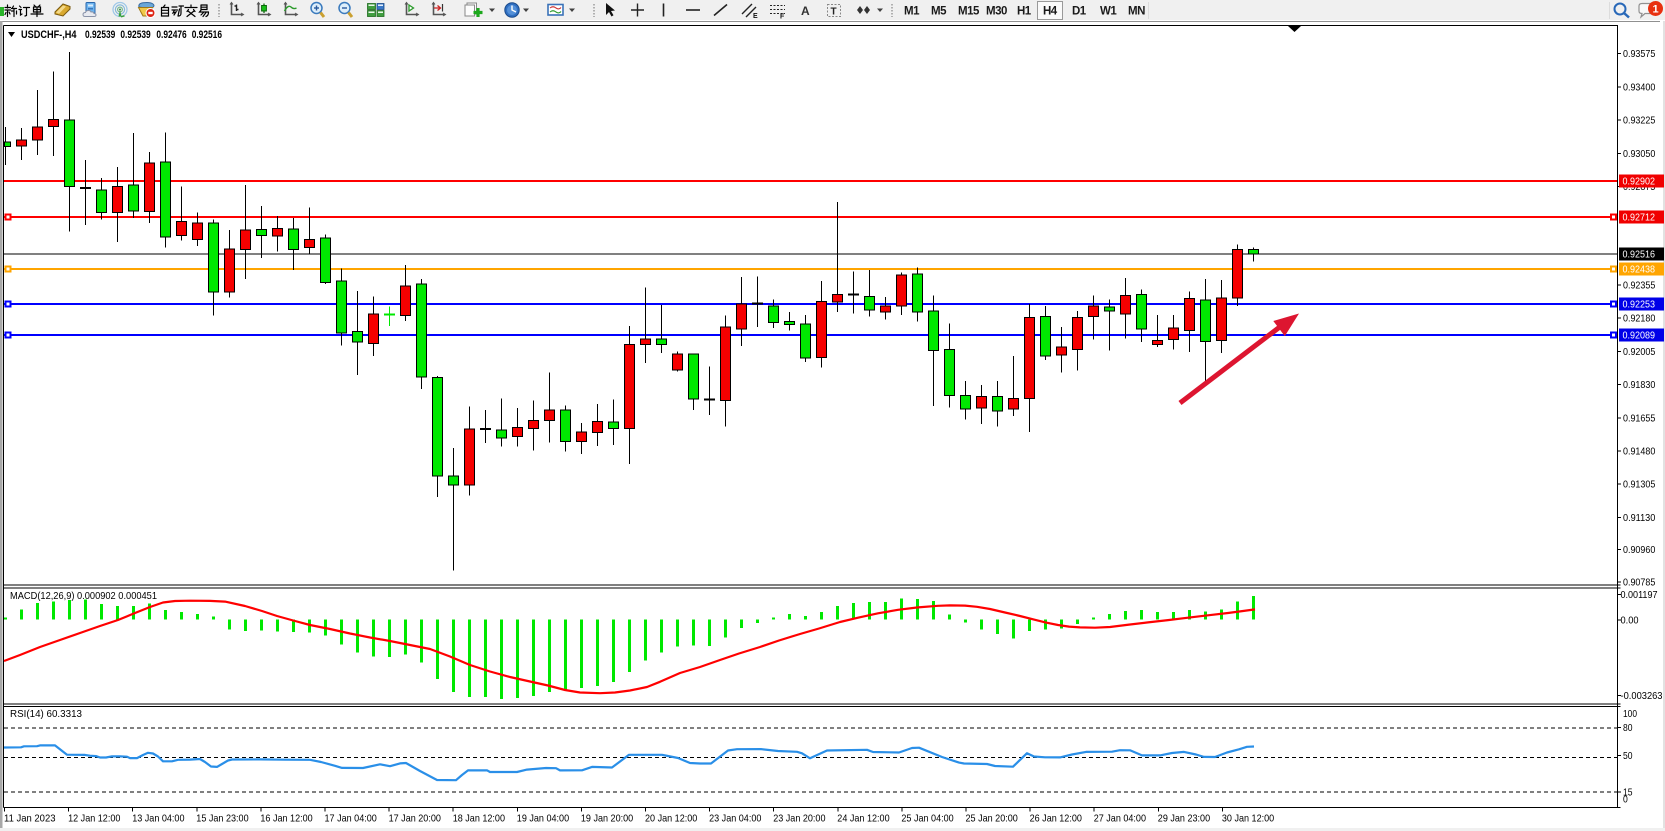  Describe the element at coordinates (799, 818) in the screenshot. I see `svg-text: 23 Jan 20:00` at that location.